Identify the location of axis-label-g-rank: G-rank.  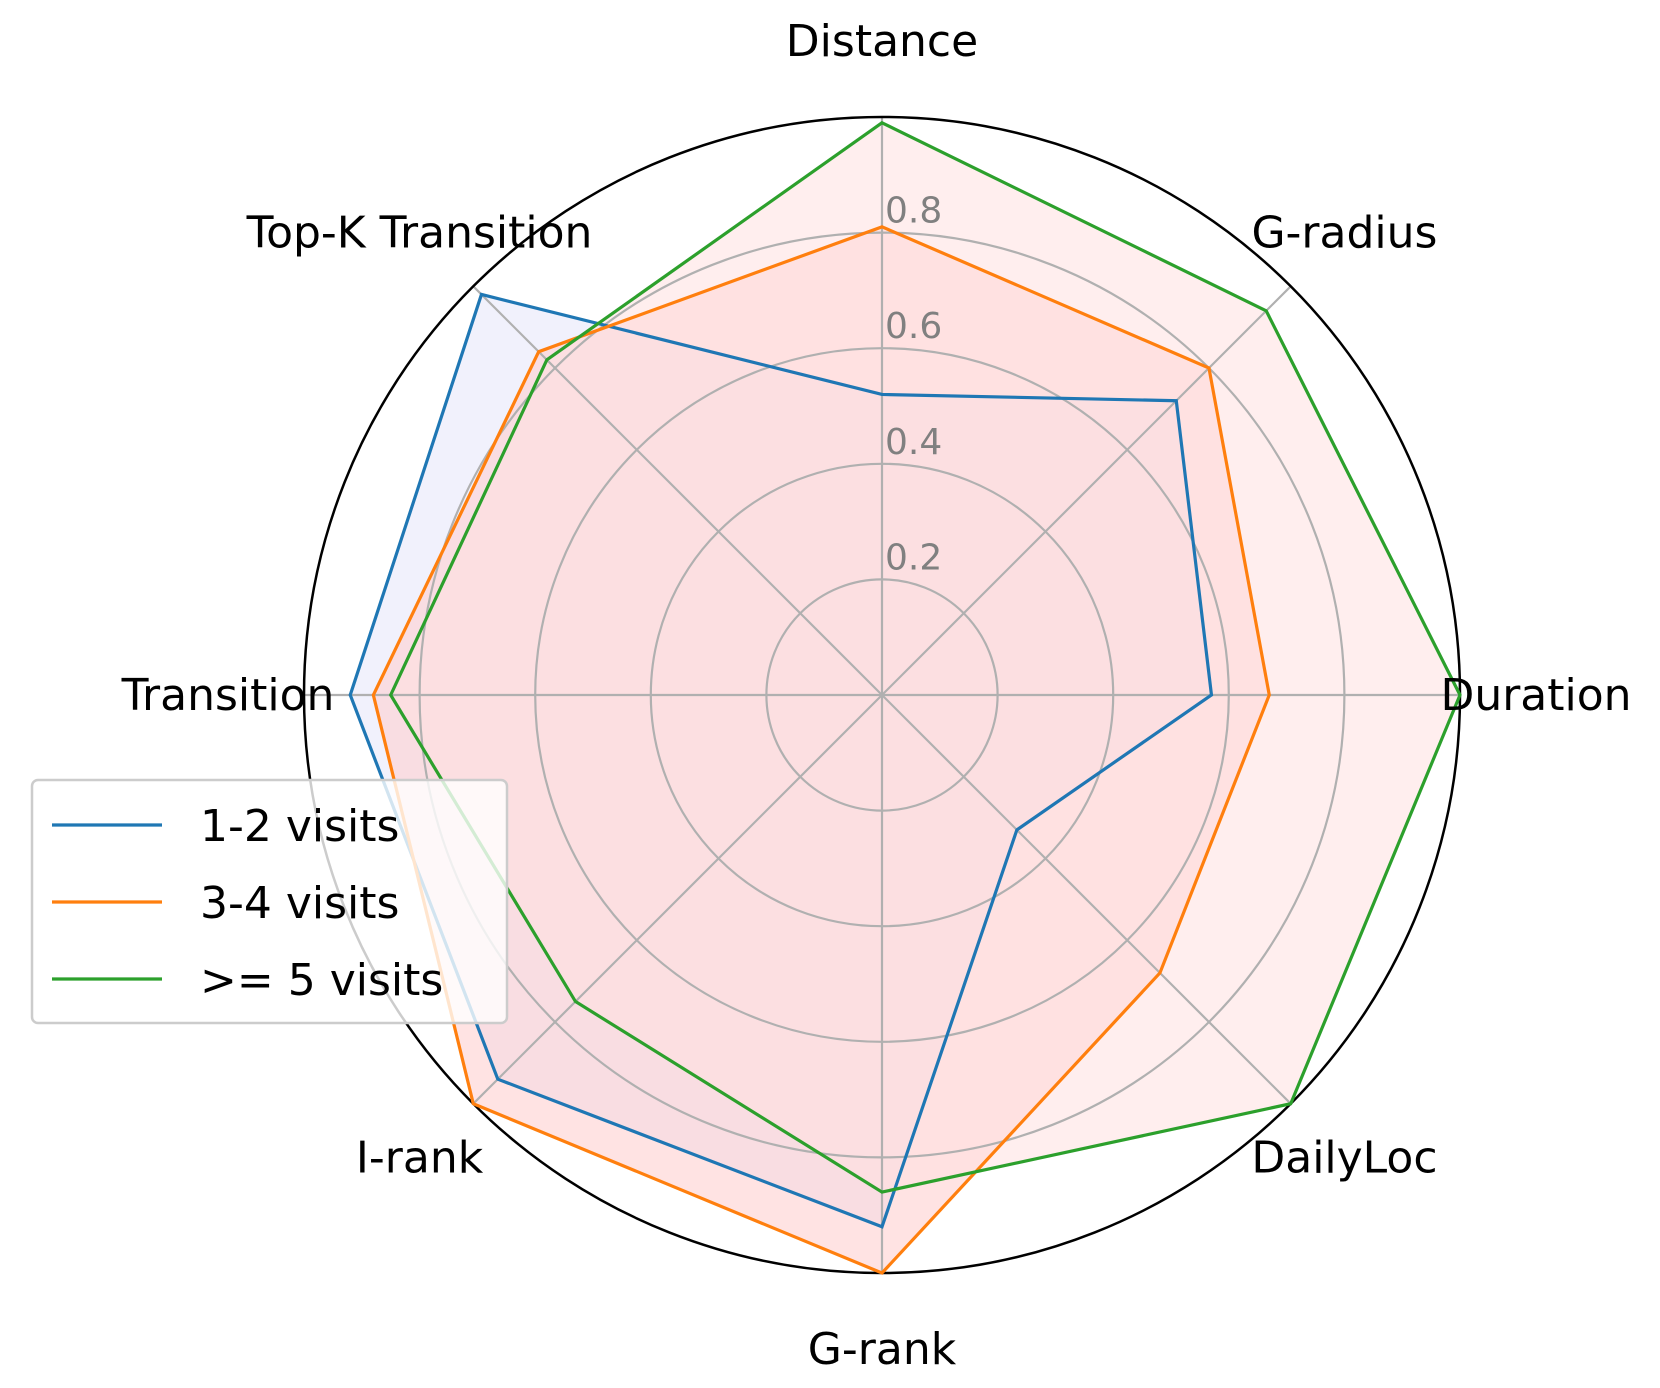
(882, 1349).